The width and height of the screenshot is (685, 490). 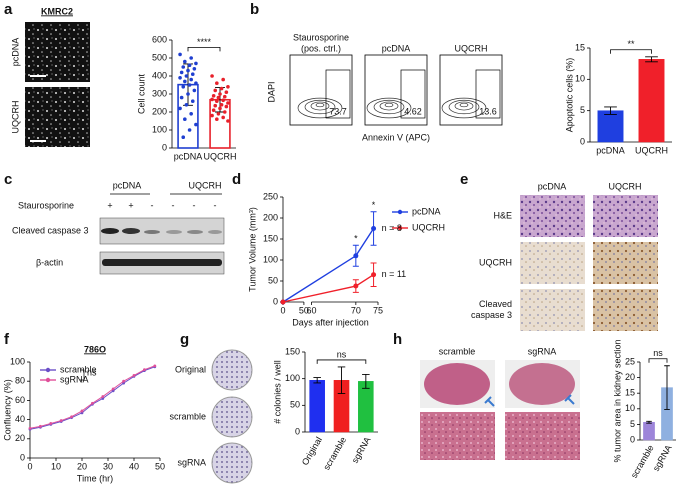 I want to click on axis-label: DAPI, so click(x=271, y=91).